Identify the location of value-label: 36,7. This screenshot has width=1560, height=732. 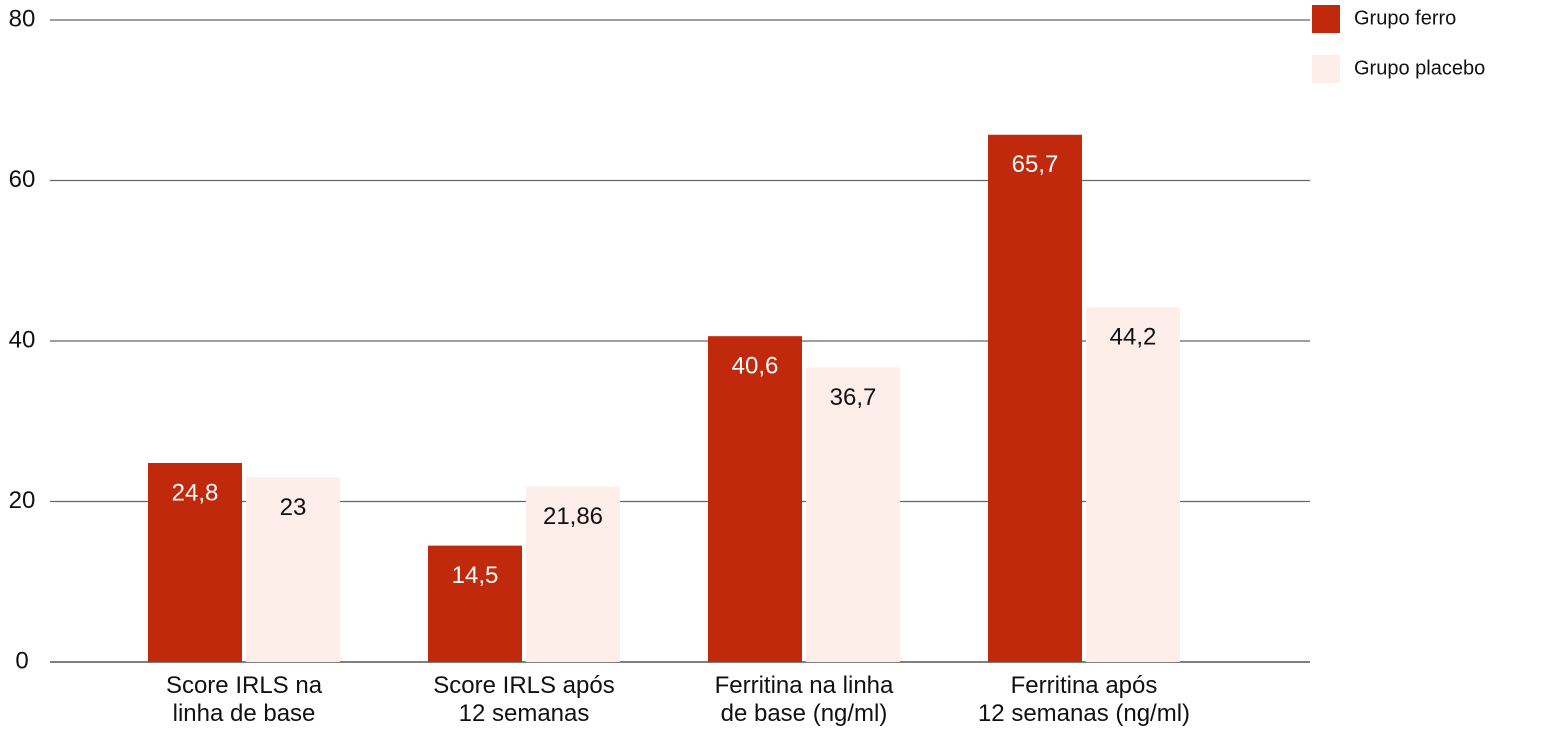
(853, 397).